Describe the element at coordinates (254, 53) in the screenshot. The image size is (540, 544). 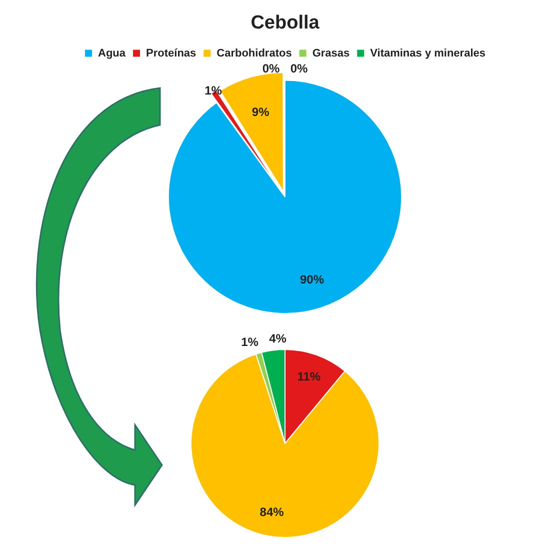
I see `legend-label: Carbohidratos` at that location.